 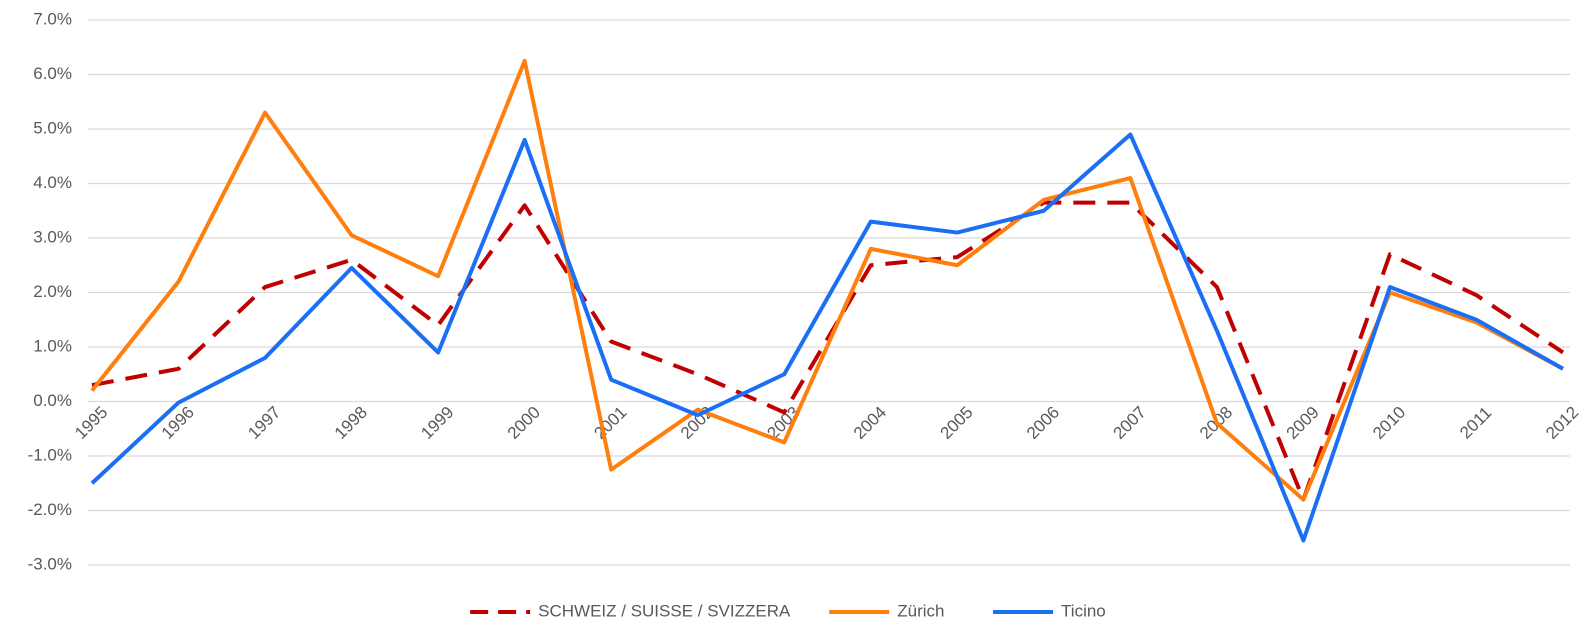 What do you see at coordinates (50, 509) in the screenshot?
I see `y-tick-label: -2.0%` at bounding box center [50, 509].